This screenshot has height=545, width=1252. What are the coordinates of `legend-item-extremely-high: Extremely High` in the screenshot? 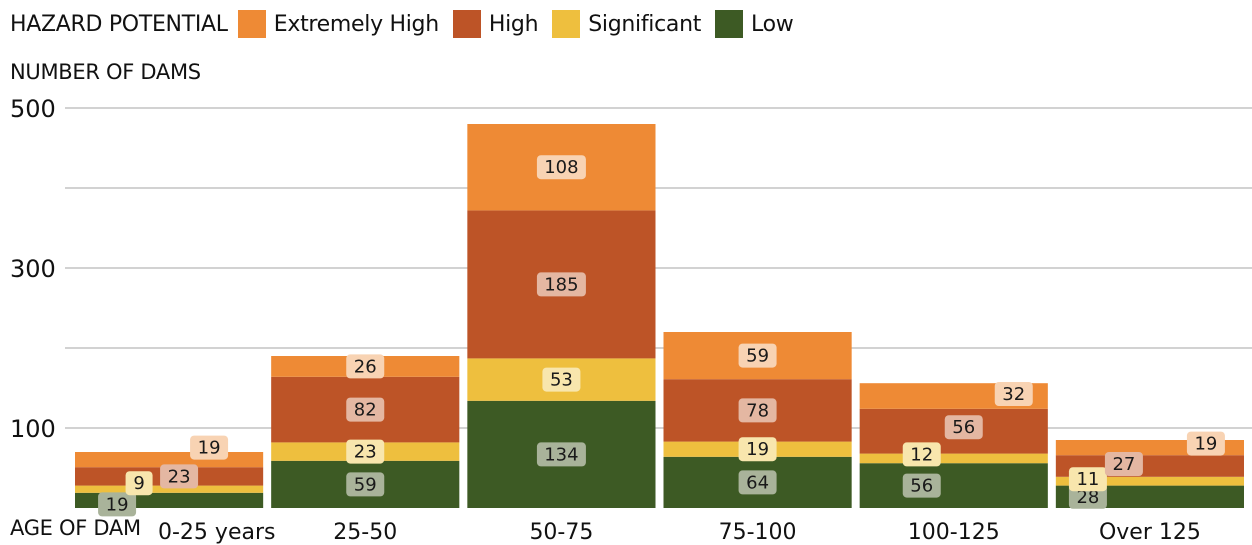 It's located at (338, 24).